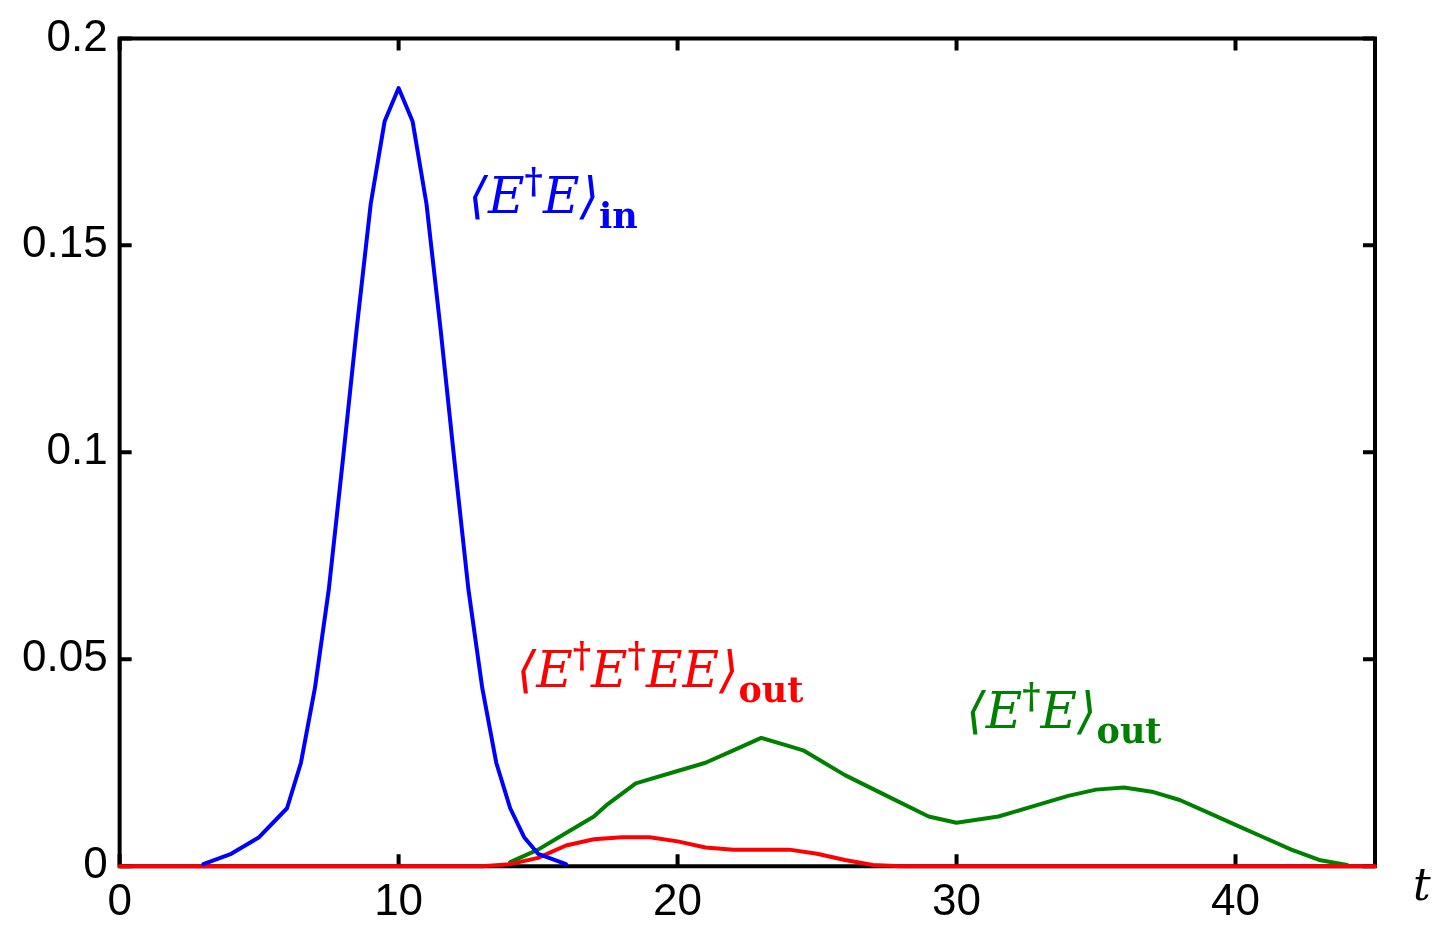  I want to click on y-tick-label: 0.15, so click(65, 242).